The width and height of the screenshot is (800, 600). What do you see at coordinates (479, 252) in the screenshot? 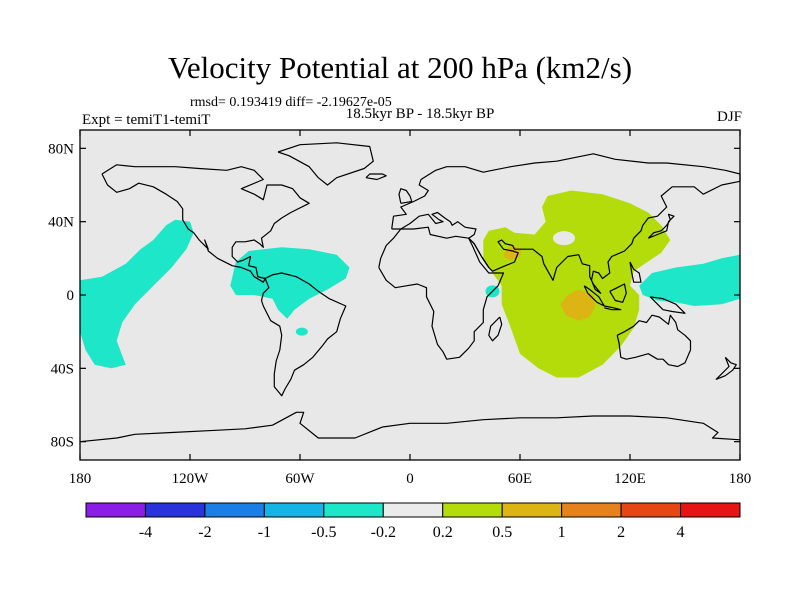
I see `coastline-arabia-sea-line` at bounding box center [479, 252].